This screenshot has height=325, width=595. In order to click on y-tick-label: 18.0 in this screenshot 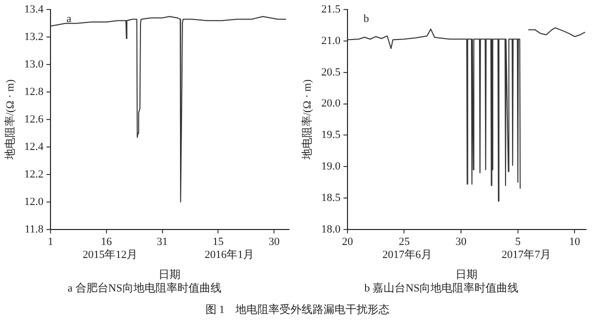, I will do `click(331, 229)`.